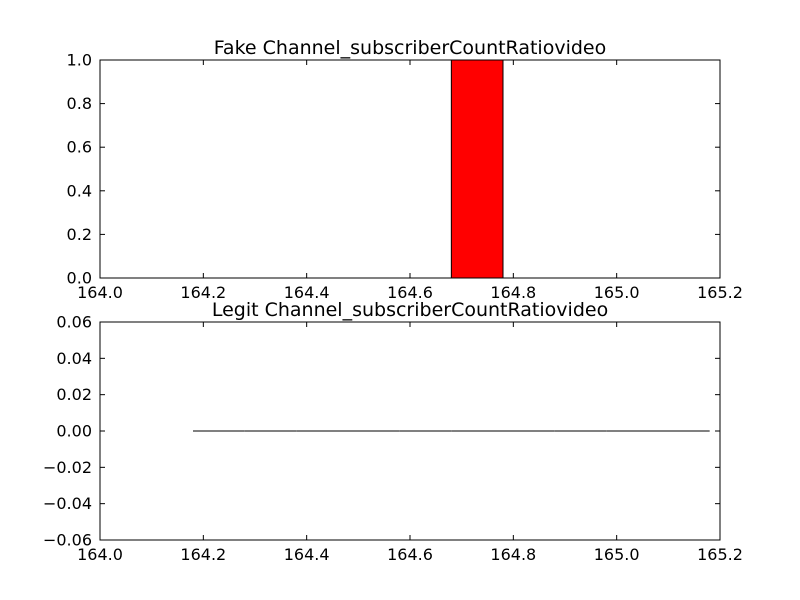 The image size is (800, 600). What do you see at coordinates (100, 554) in the screenshot?
I see `legit-x-tick-label: 164.0` at bounding box center [100, 554].